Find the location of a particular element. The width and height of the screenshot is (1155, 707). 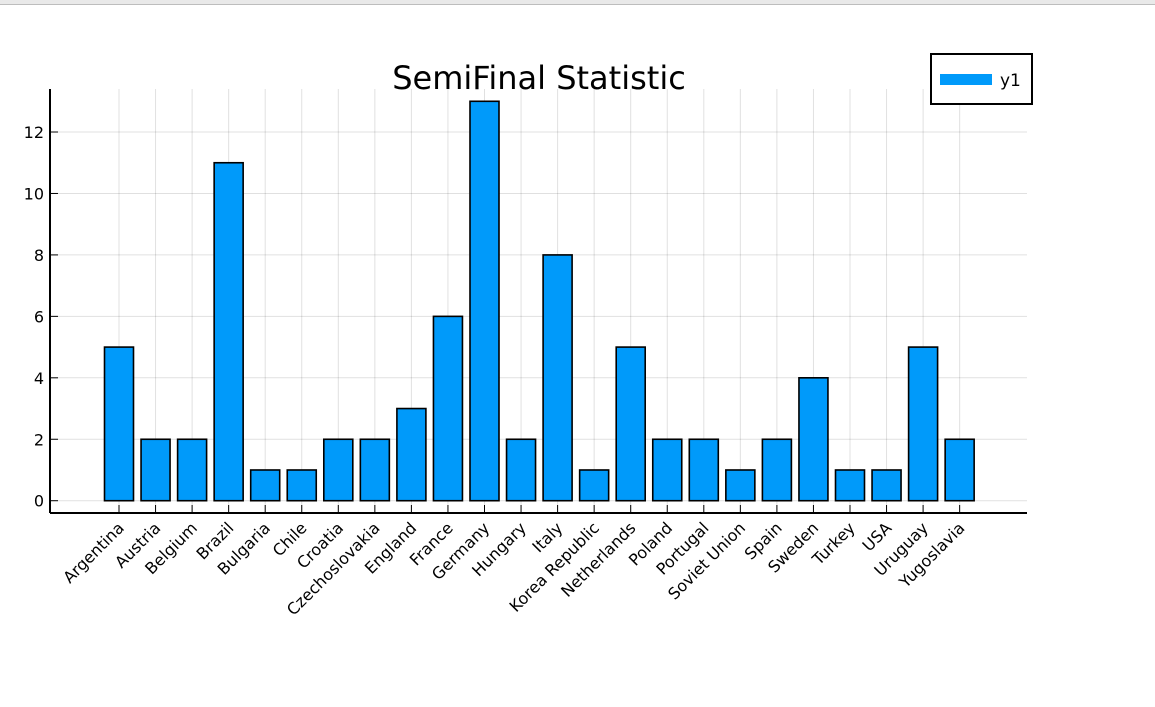

bar-england is located at coordinates (411, 454).